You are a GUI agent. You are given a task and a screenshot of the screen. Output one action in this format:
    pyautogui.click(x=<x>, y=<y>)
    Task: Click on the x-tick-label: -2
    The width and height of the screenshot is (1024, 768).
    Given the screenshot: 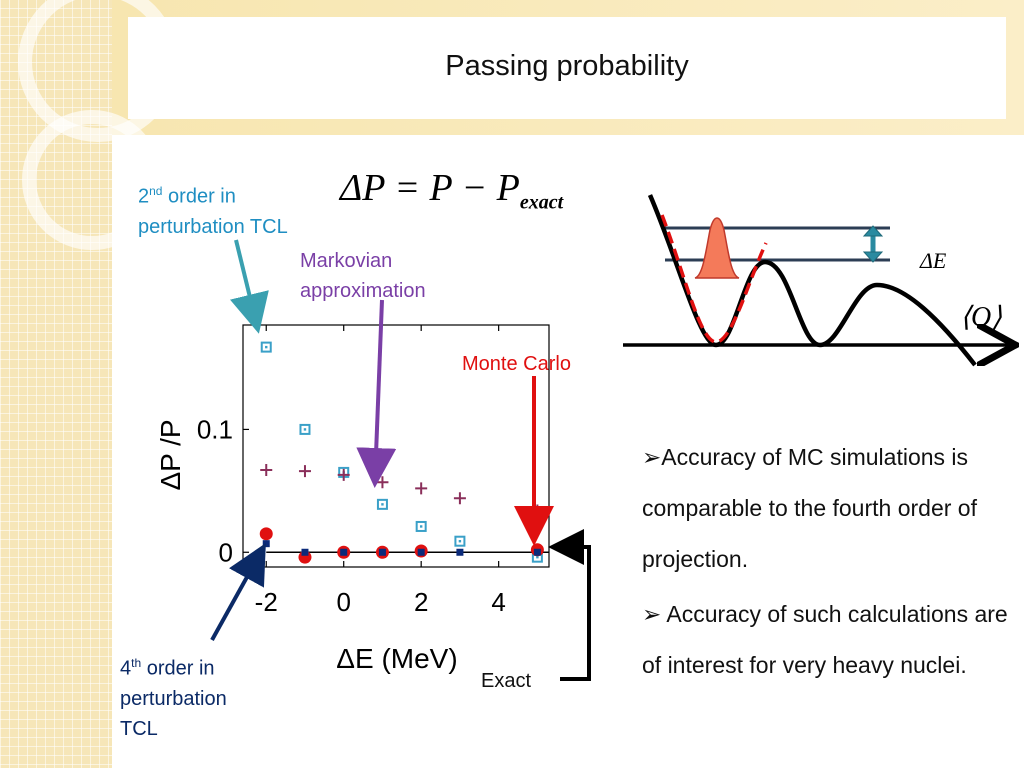 What is the action you would take?
    pyautogui.click(x=266, y=602)
    